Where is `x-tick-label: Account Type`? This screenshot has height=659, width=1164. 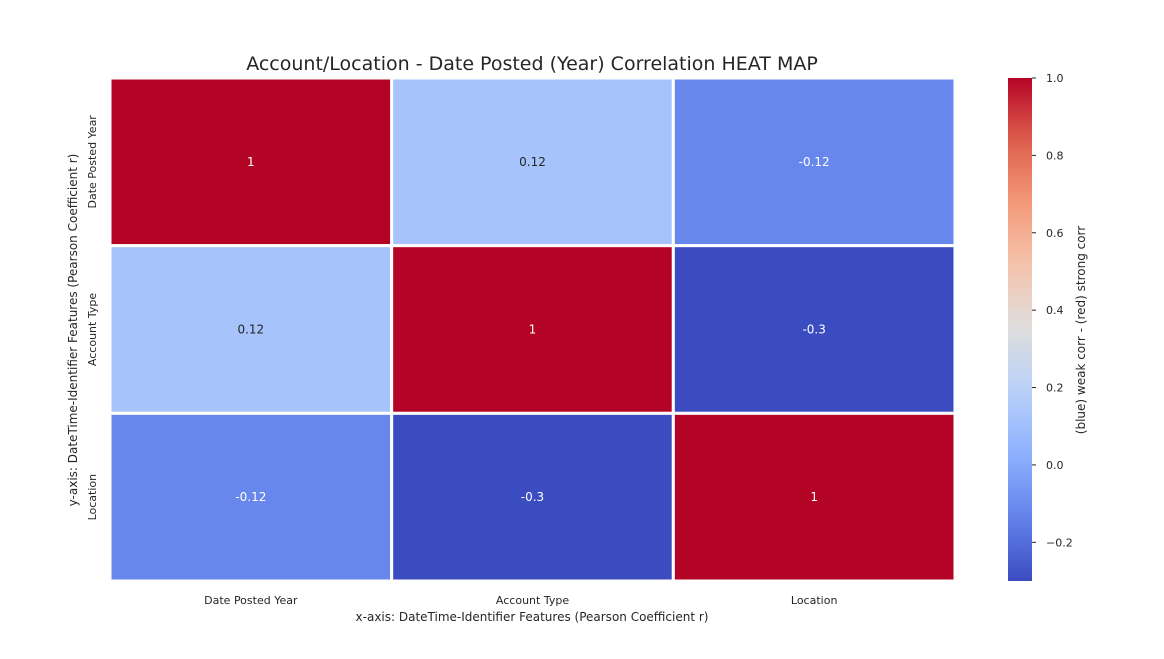
x-tick-label: Account Type is located at coordinates (532, 600).